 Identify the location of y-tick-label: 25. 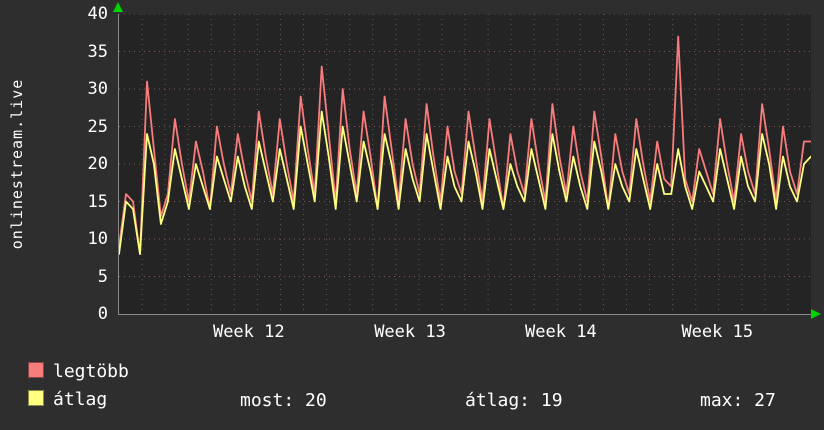
(97, 126).